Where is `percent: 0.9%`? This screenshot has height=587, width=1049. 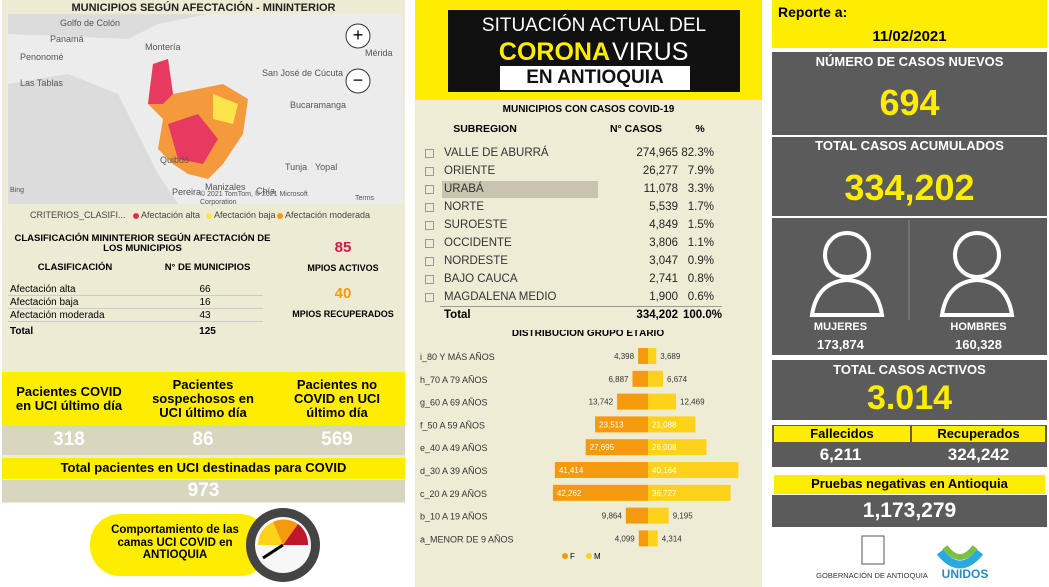
percent: 0.9% is located at coordinates (700, 261).